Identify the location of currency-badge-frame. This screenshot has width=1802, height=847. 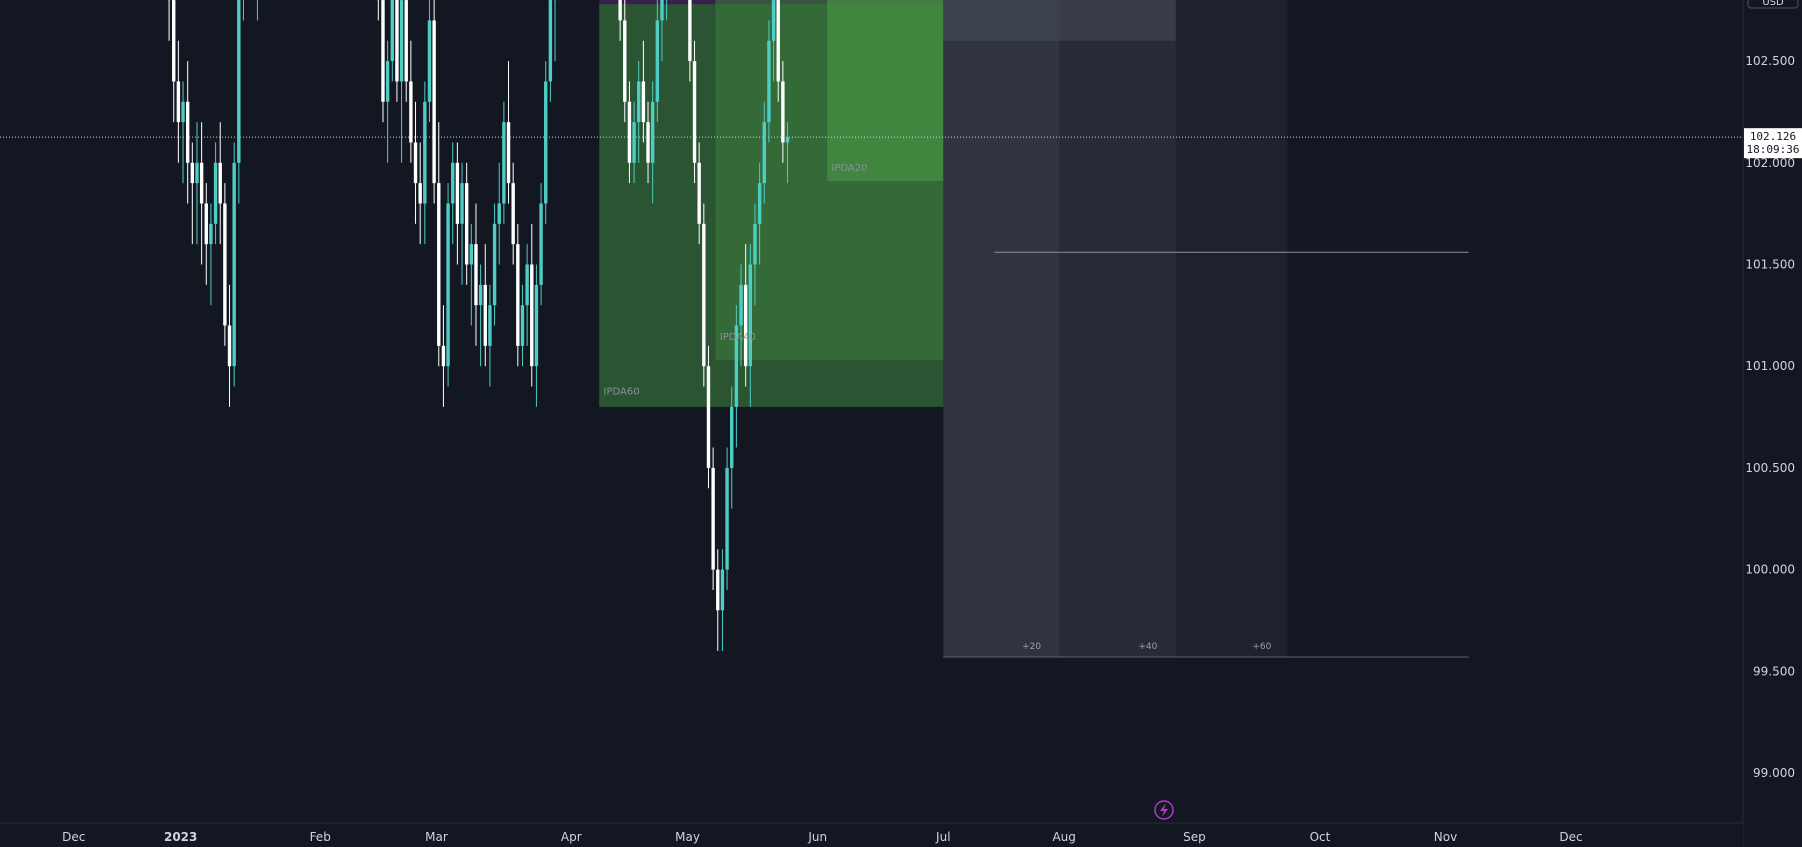
(1773, 4).